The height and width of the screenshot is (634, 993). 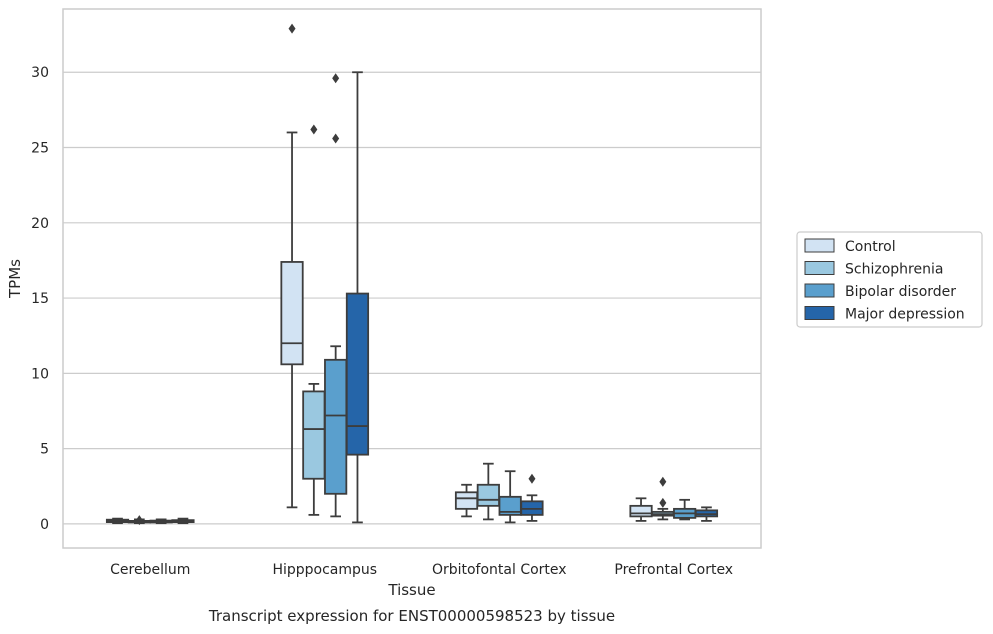 I want to click on y-tick-label: 10, so click(x=40, y=374).